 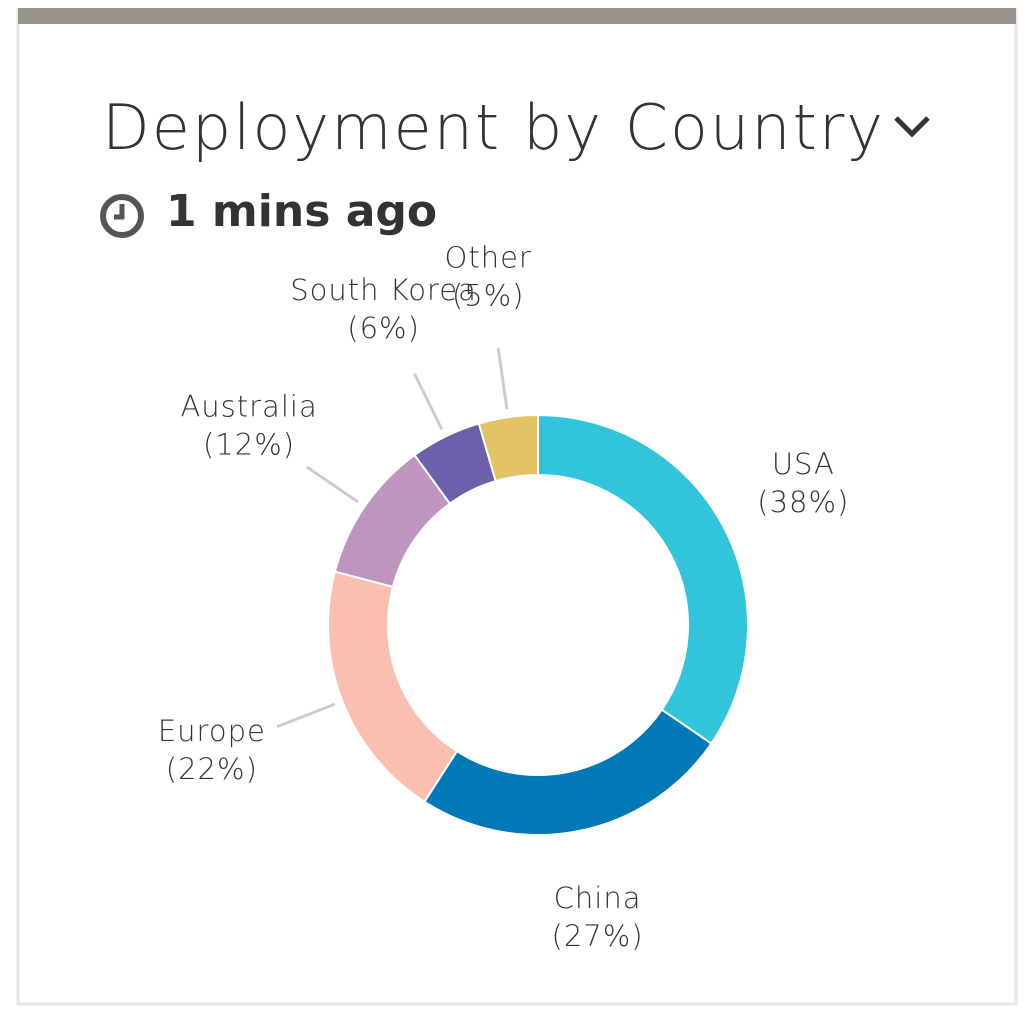 I want to click on value-label: (12%), so click(x=249, y=444).